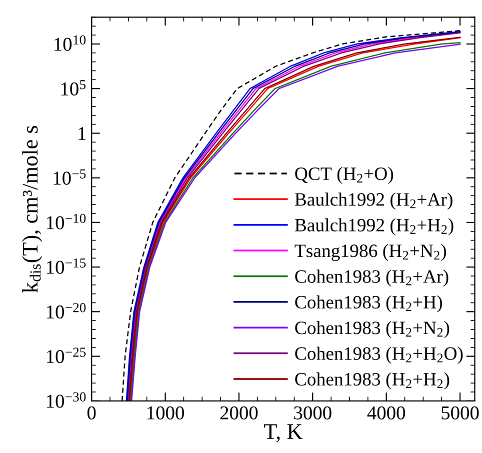  I want to click on legend-label: Cohen1983 (H$_{2}$+H$_{2}$O), so click(379, 355).